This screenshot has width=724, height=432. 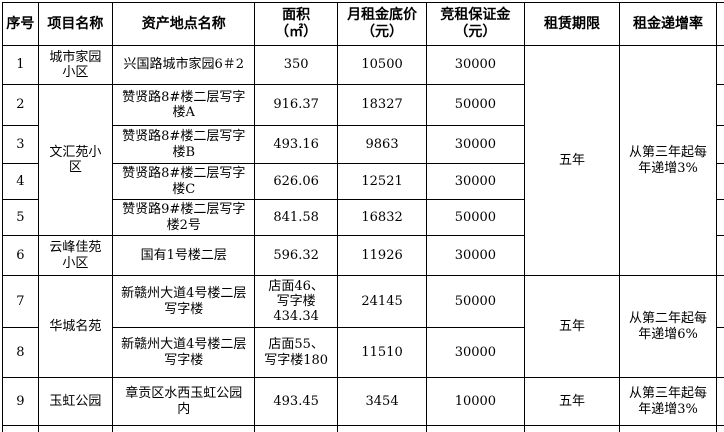 What do you see at coordinates (296, 144) in the screenshot?
I see `cell-area: 493.16` at bounding box center [296, 144].